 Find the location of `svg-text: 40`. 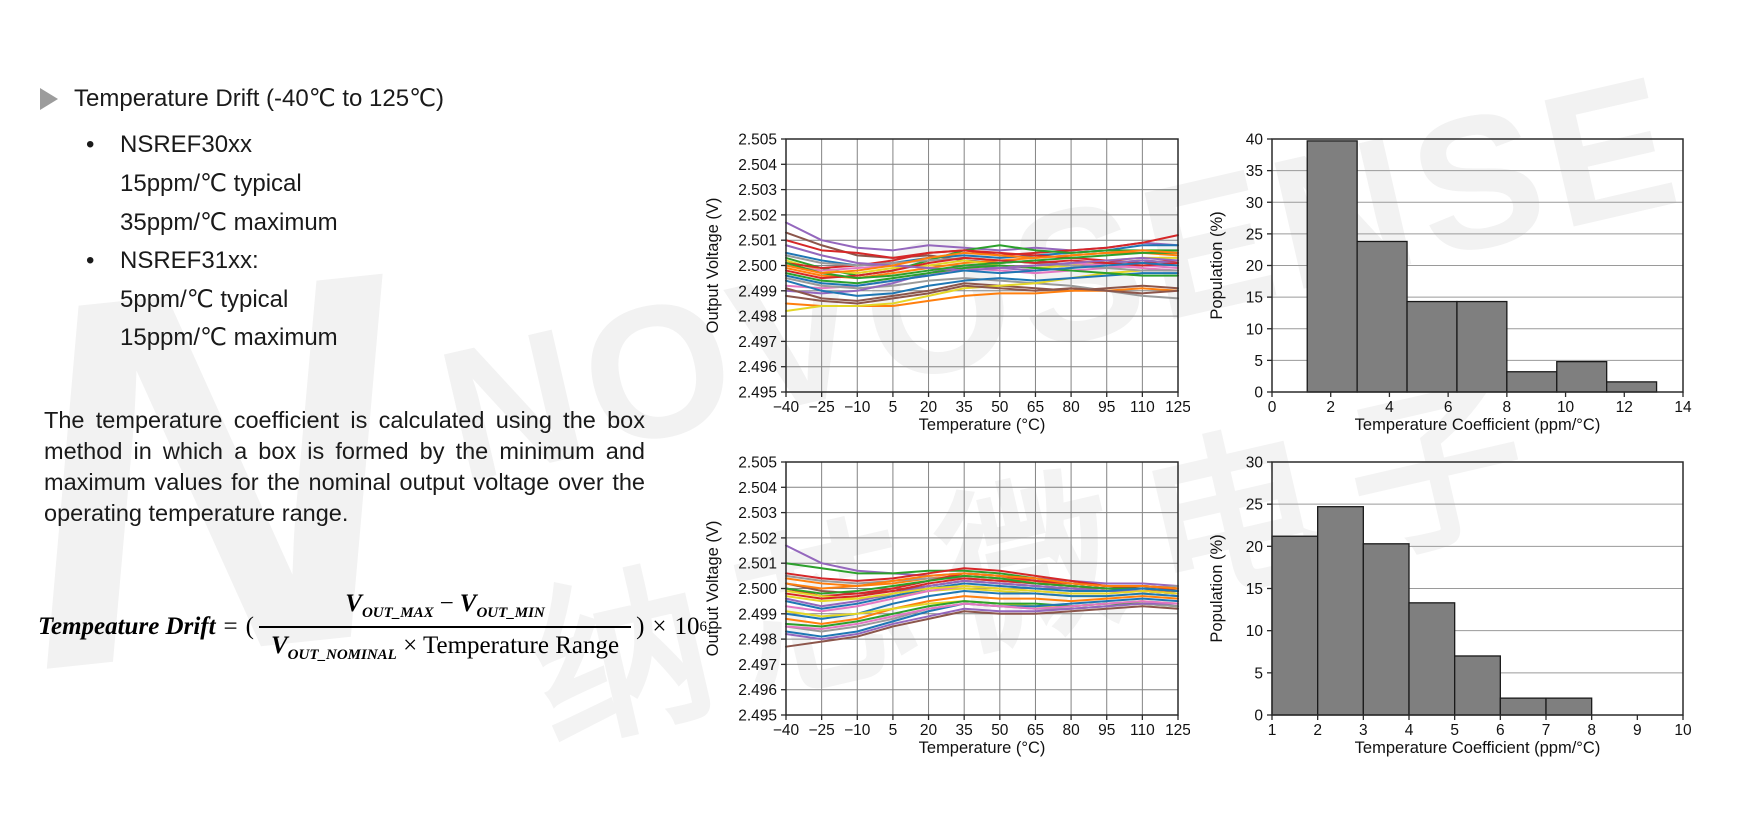

svg-text: 40 is located at coordinates (1255, 140).